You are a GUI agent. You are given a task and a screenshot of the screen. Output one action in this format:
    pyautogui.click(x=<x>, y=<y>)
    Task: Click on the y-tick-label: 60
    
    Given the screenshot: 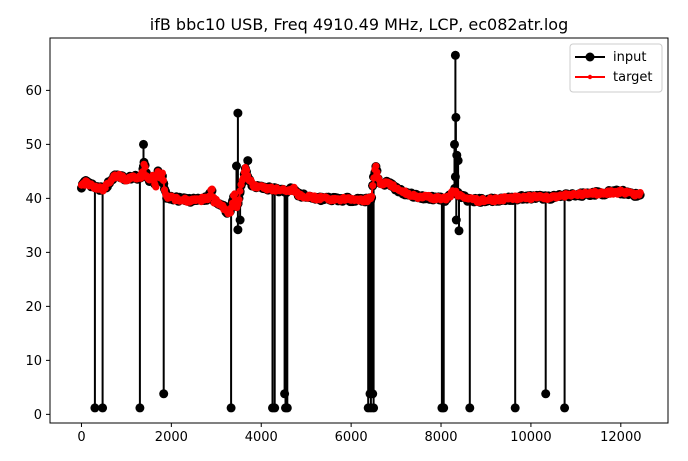 What is the action you would take?
    pyautogui.click(x=33, y=91)
    